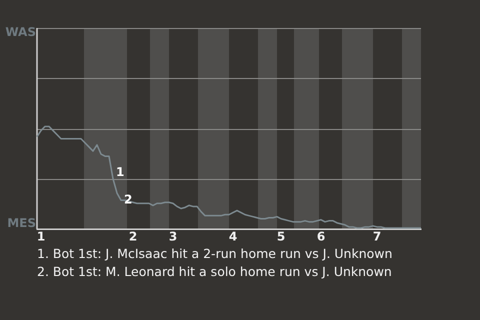 The width and height of the screenshot is (480, 320). I want to click on text: 2. Bot 1st: M. Leonard hit a solo home run vs J. Unknown, so click(215, 272).